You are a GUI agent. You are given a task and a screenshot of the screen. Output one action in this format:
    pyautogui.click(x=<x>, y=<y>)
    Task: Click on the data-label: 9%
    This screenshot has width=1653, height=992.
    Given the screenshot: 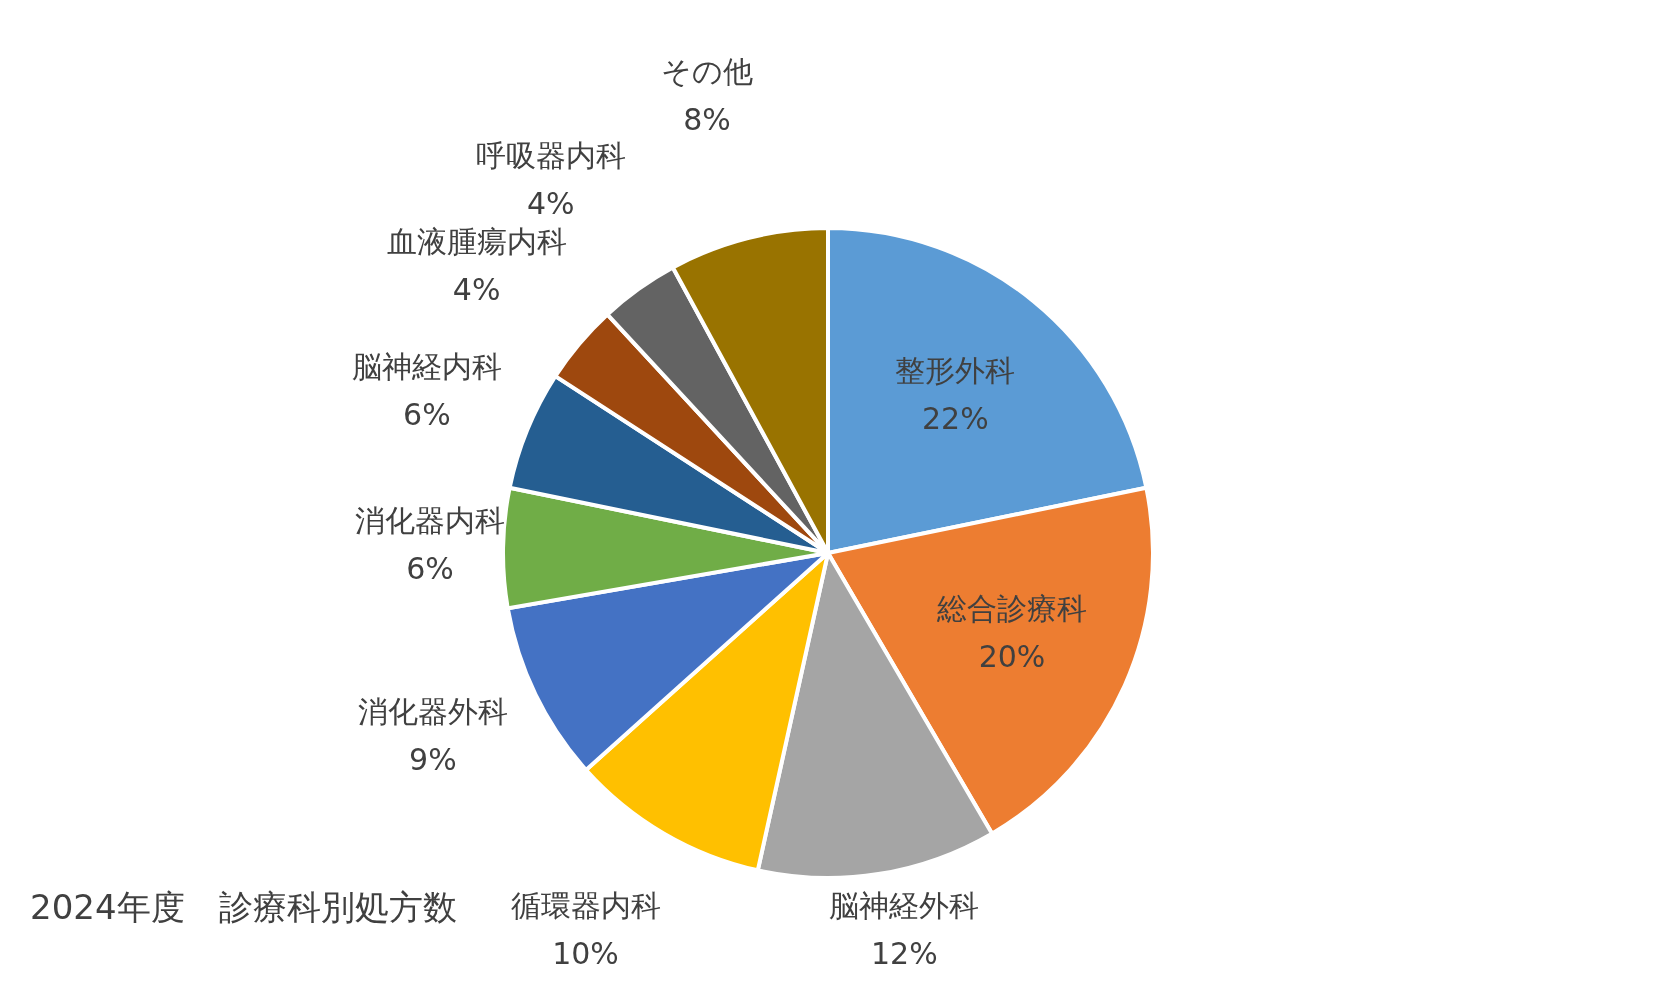 What is the action you would take?
    pyautogui.click(x=433, y=760)
    